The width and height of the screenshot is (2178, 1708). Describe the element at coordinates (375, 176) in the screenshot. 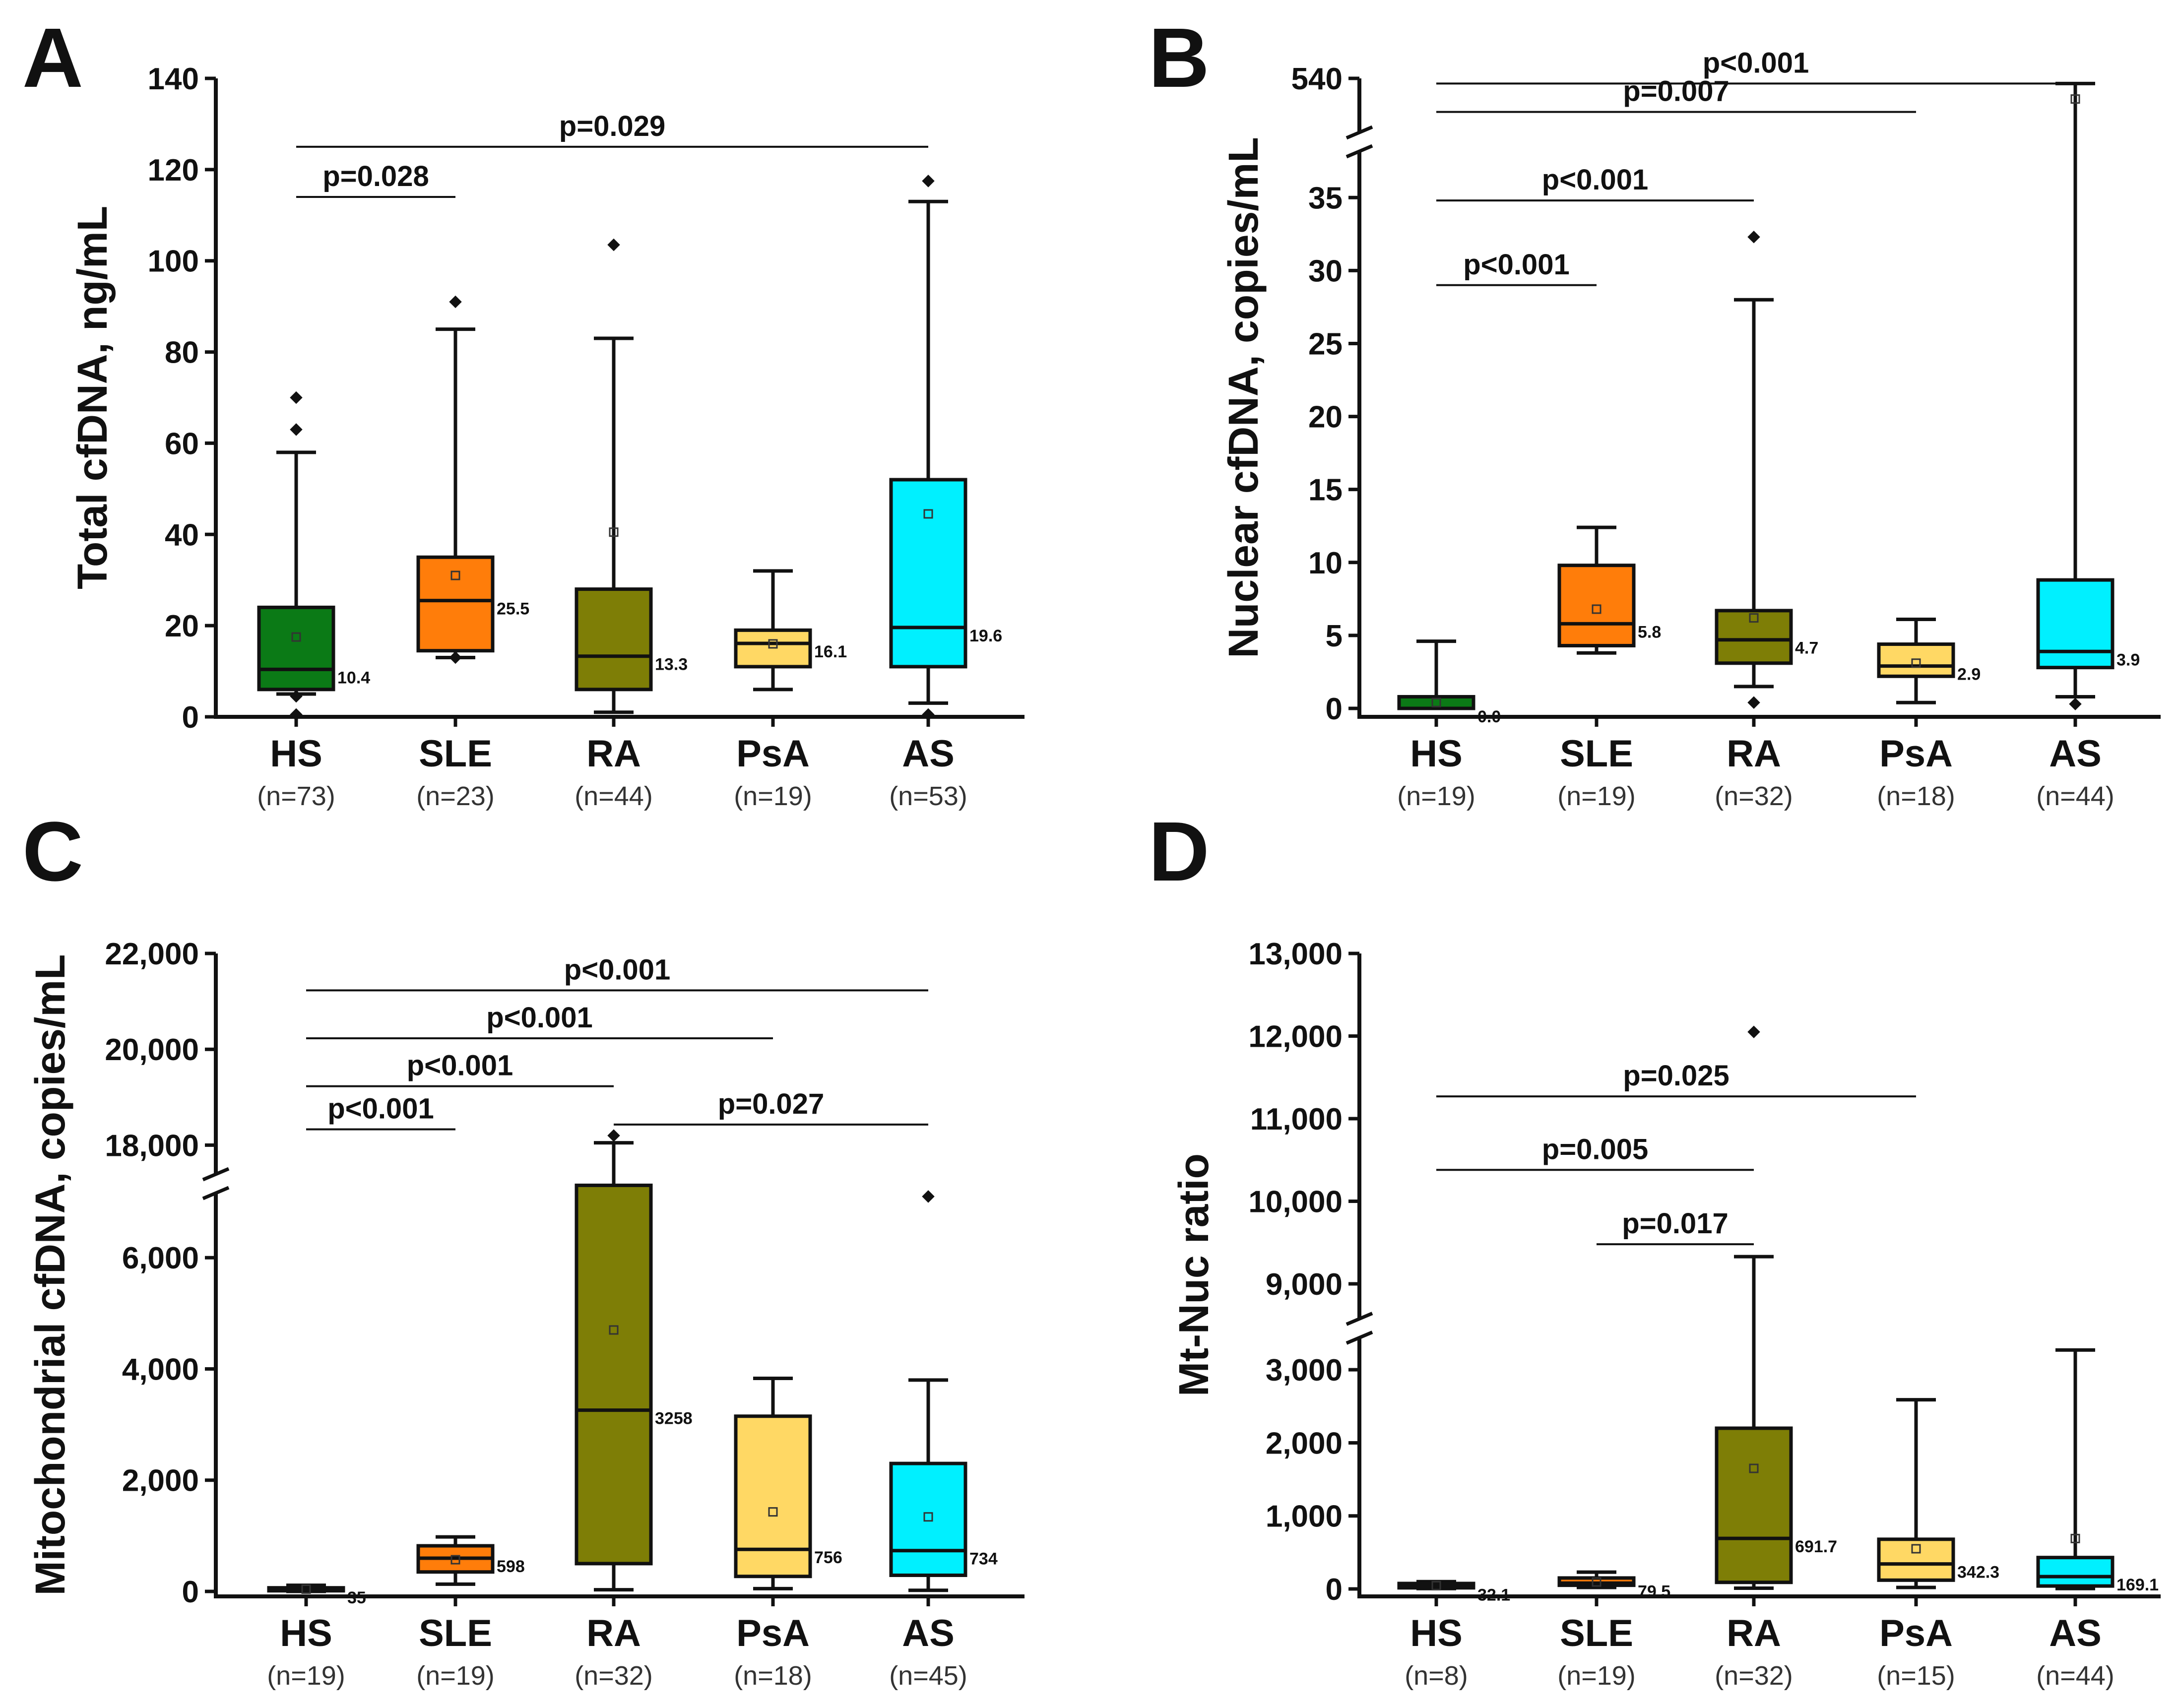

I see `p-value-label: p=0.028` at that location.